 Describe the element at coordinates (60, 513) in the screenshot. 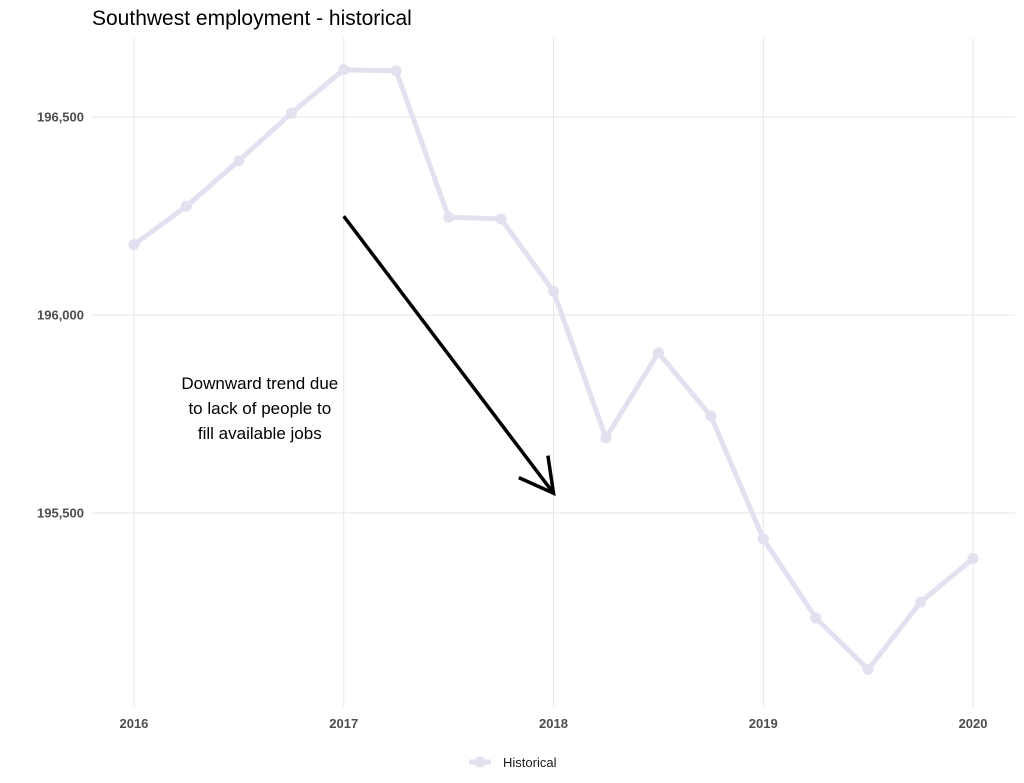

I see `y-tick-label: 195,500` at that location.